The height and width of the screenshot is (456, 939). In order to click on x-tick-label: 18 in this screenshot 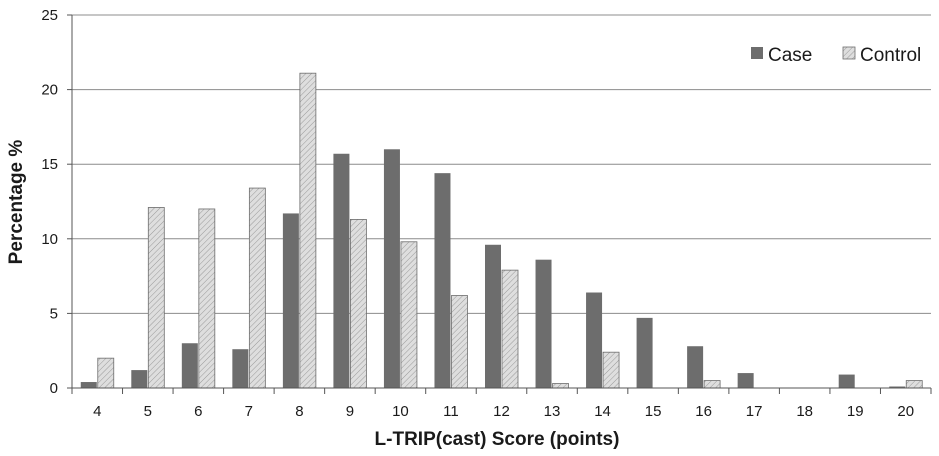, I will do `click(804, 411)`.